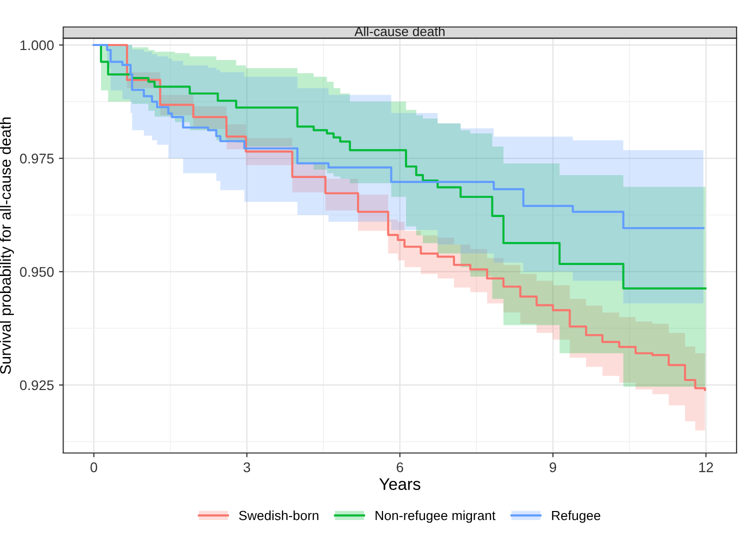 The height and width of the screenshot is (538, 744). Describe the element at coordinates (278, 515) in the screenshot. I see `legend-label: Swedish-born` at that location.